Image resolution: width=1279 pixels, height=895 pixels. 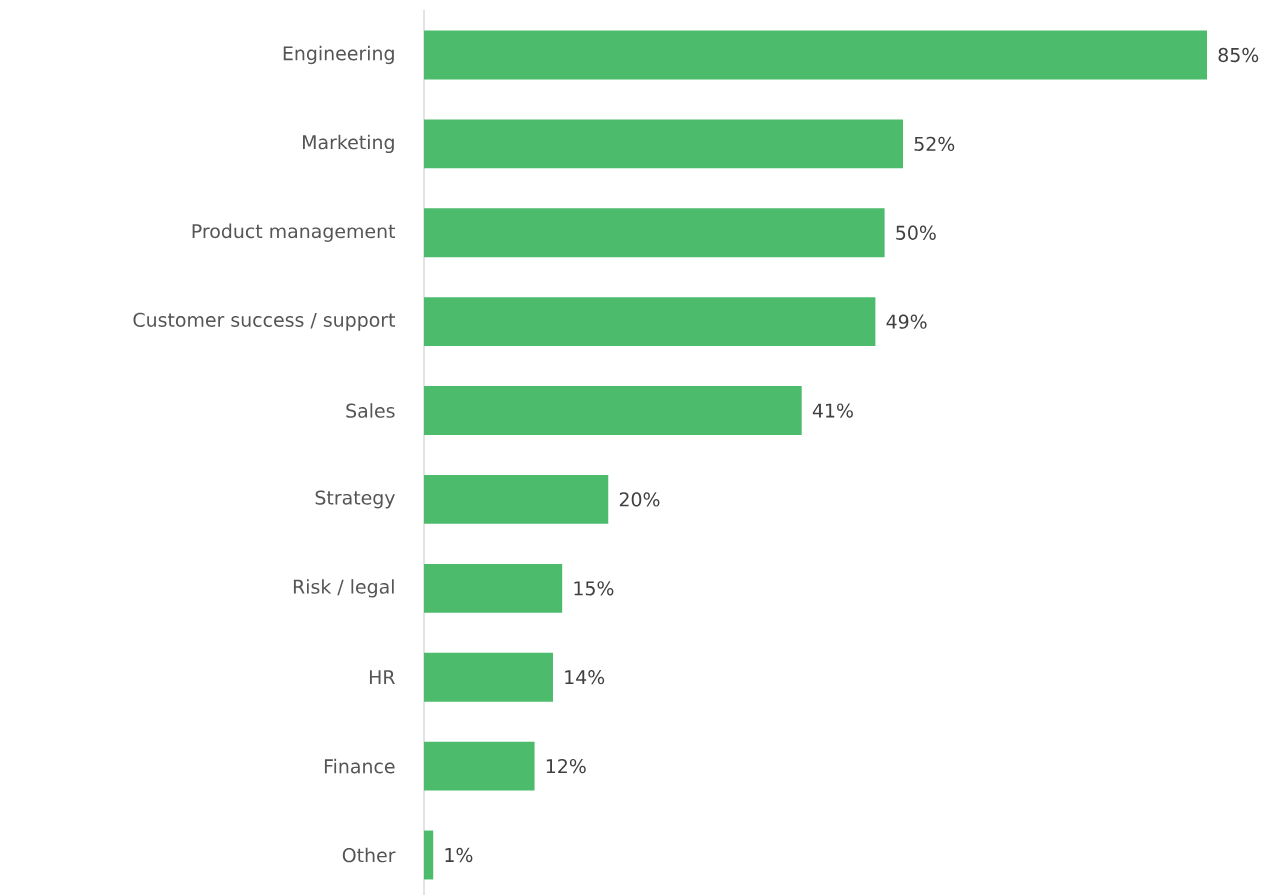 I want to click on y-tick-label: Customer success / support, so click(x=264, y=321).